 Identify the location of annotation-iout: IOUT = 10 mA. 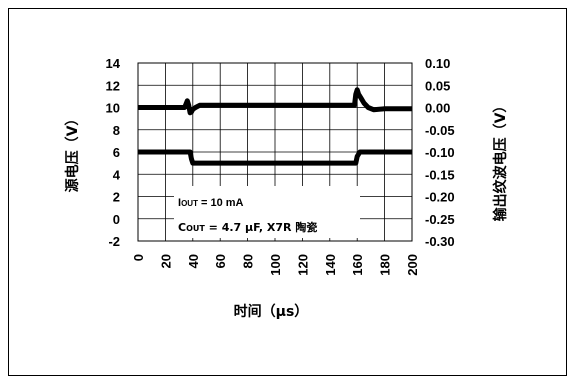
(211, 203).